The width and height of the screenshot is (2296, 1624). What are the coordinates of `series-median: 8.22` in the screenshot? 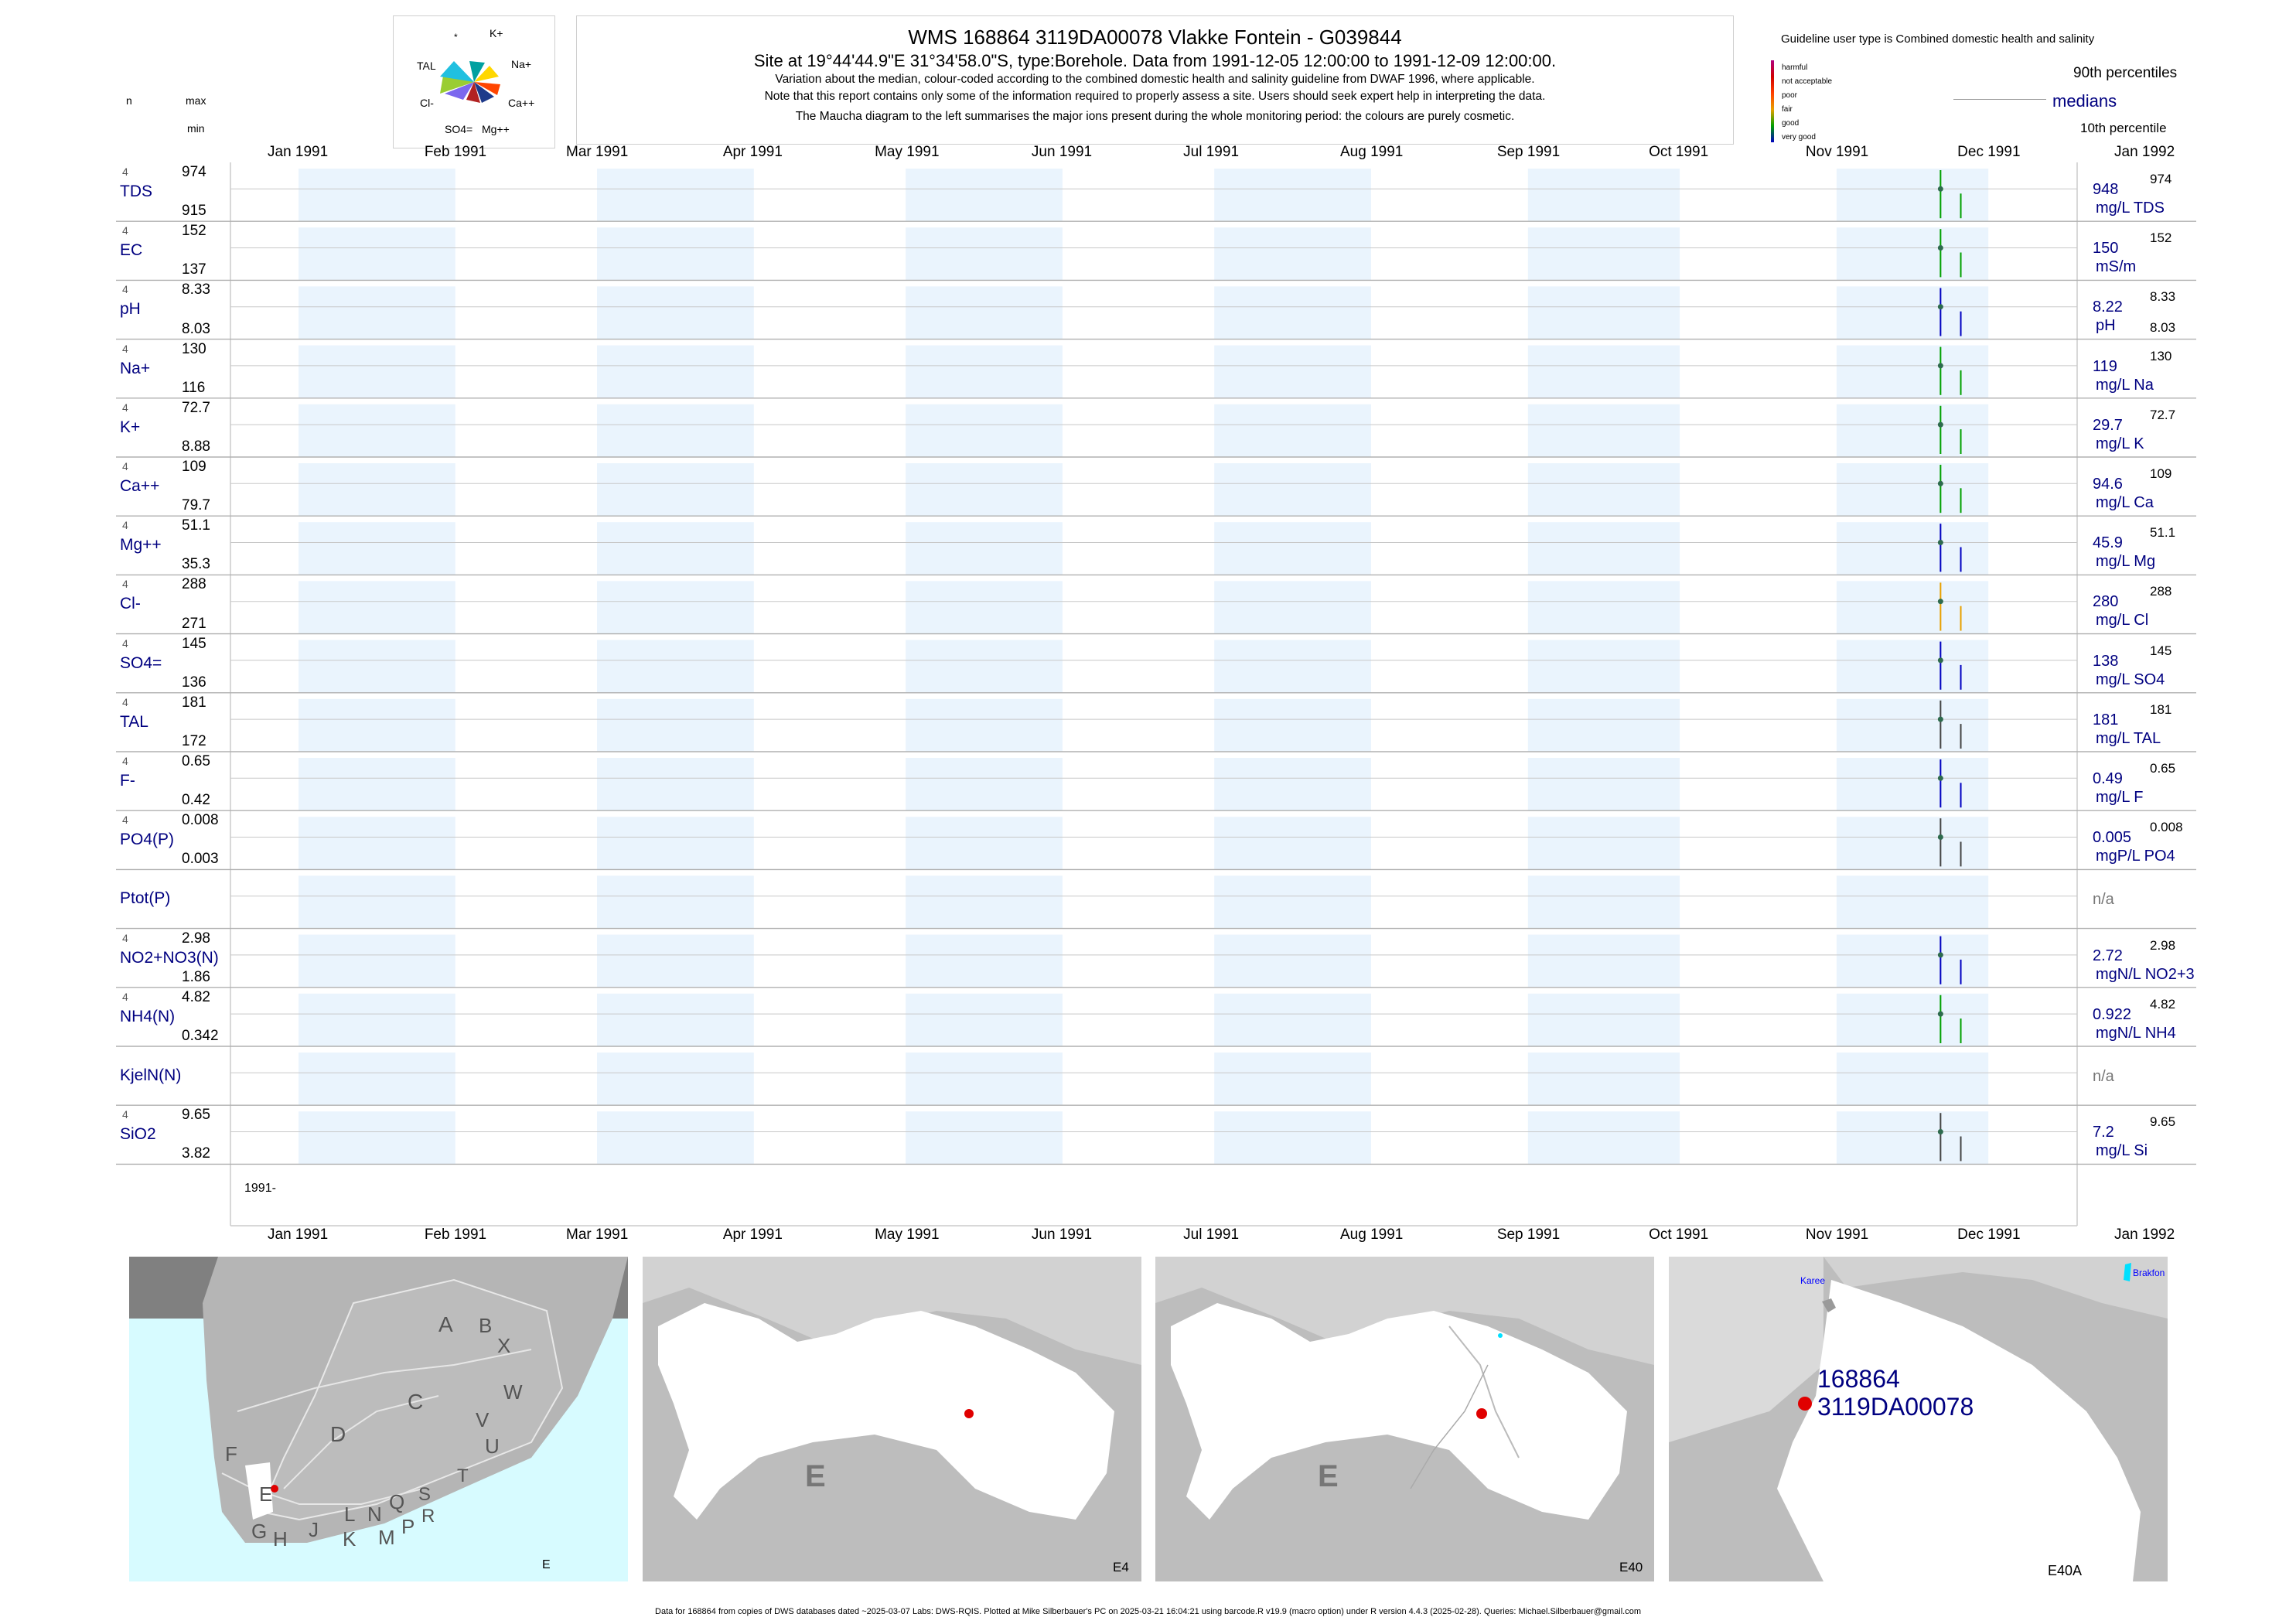 It's located at (2108, 307).